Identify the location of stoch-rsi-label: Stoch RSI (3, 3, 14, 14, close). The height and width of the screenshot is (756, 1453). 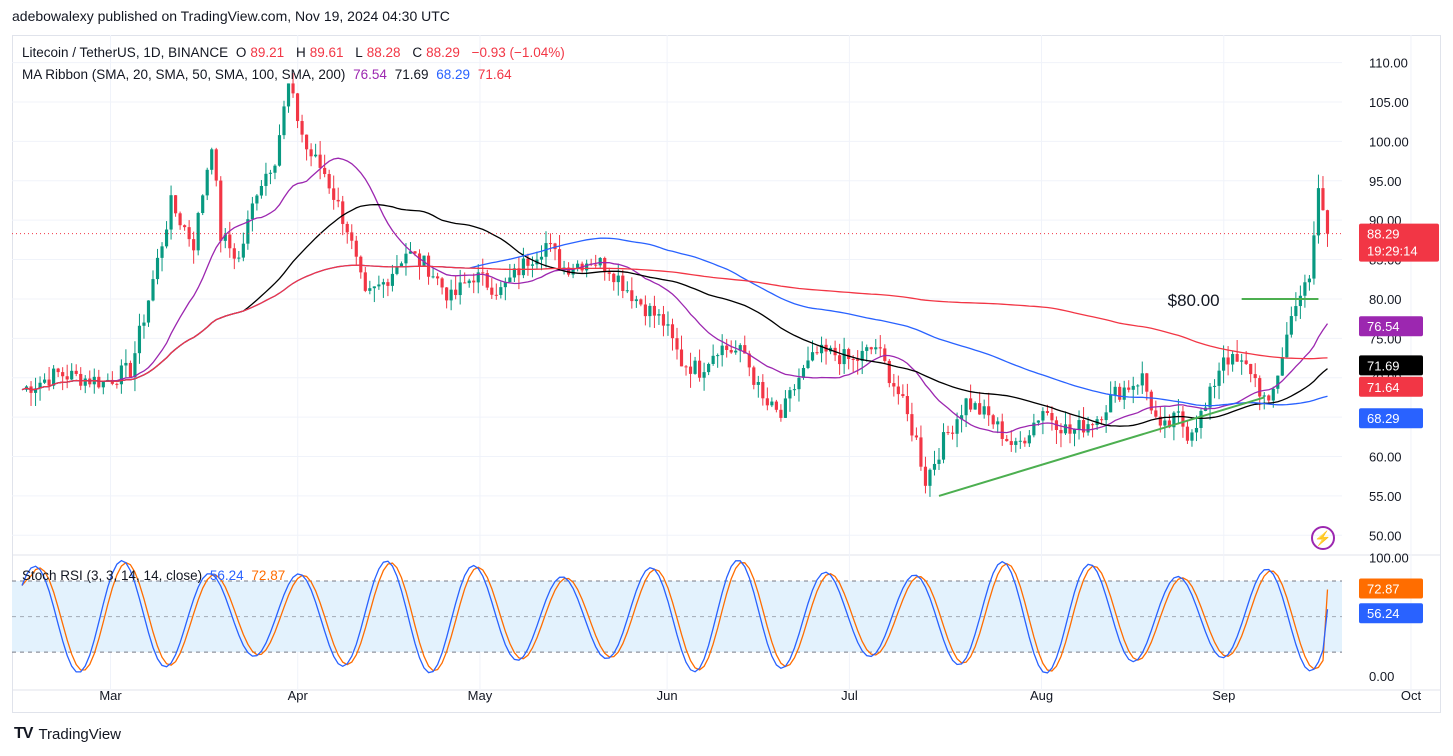
(112, 575).